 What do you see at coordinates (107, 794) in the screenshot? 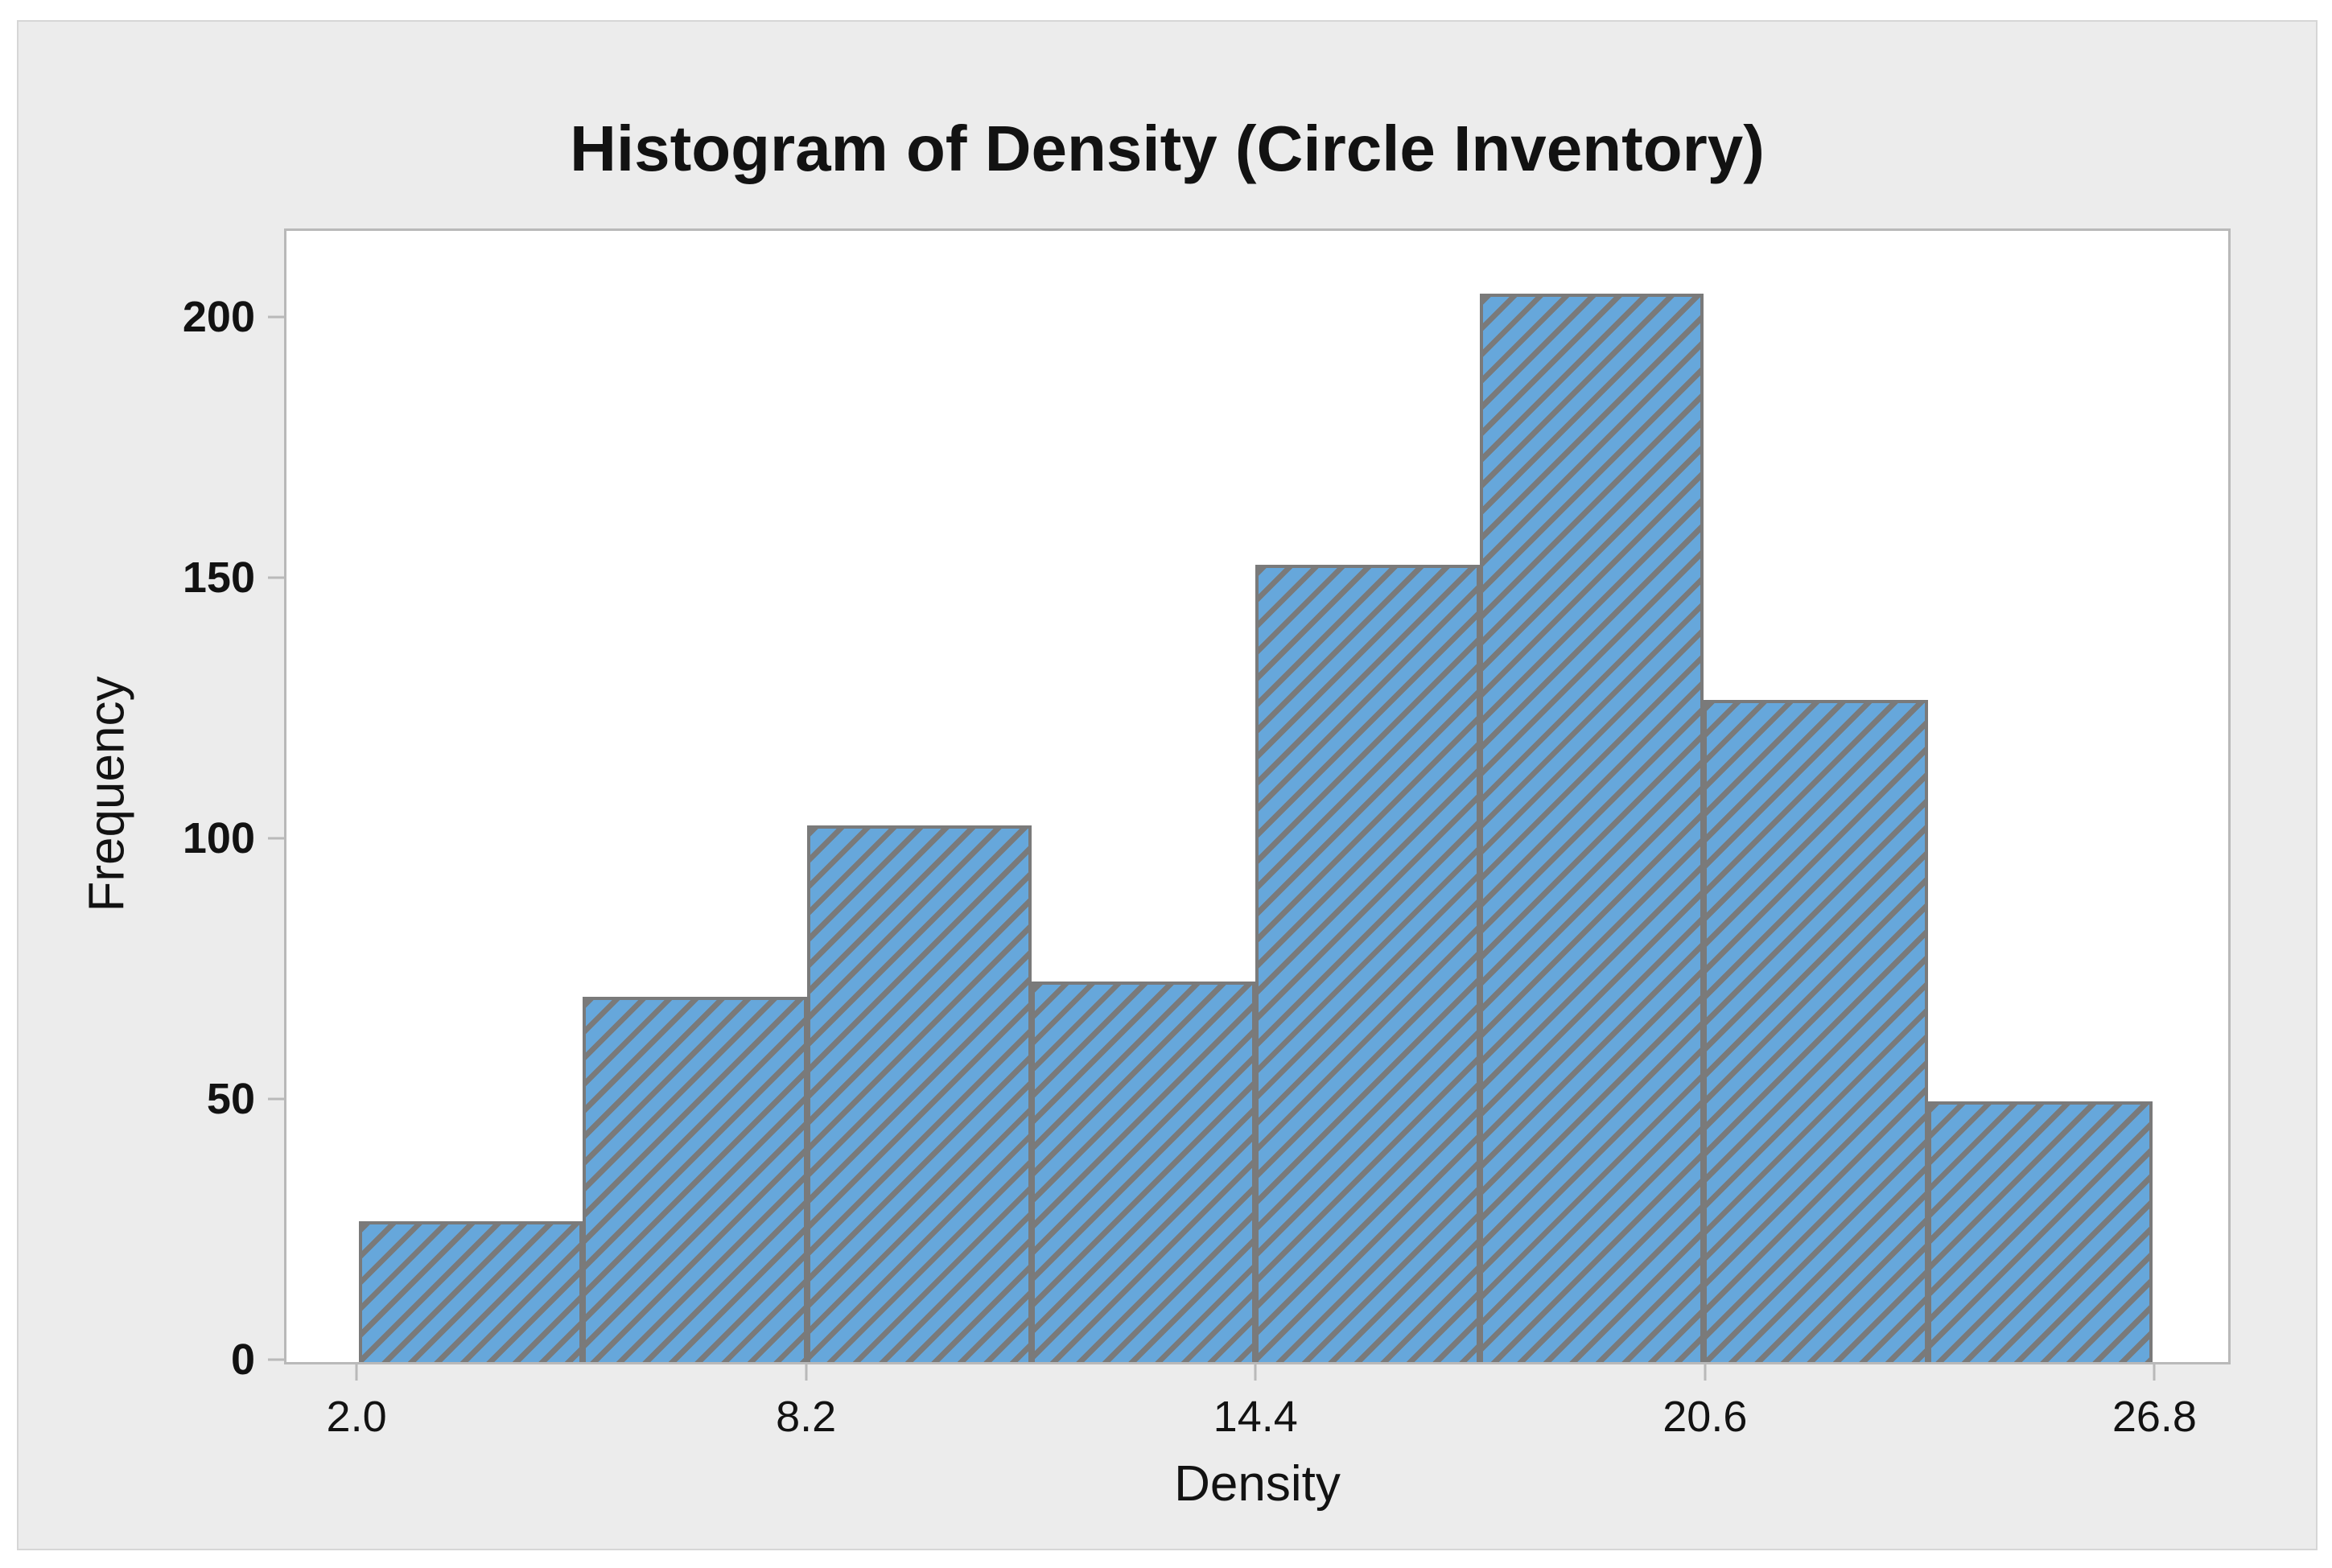
I see `y-axis-title: Frequency` at bounding box center [107, 794].